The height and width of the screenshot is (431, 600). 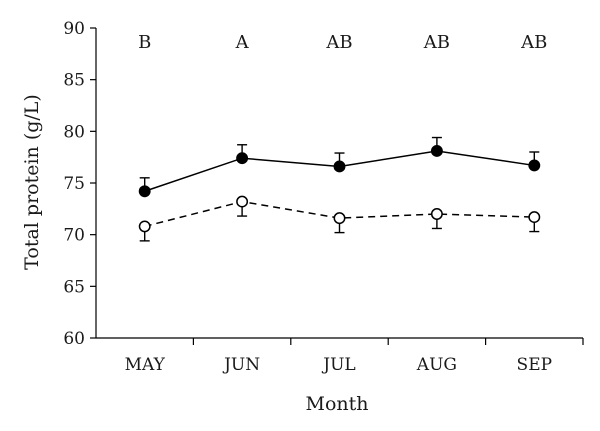 What do you see at coordinates (145, 365) in the screenshot?
I see `x-tick-label: MAY` at bounding box center [145, 365].